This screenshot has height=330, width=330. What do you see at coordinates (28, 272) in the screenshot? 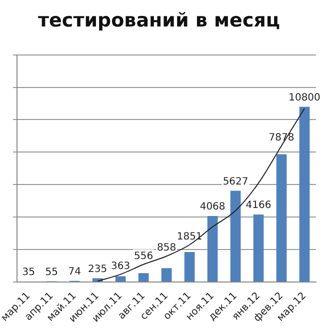
I see `data-label: 35` at bounding box center [28, 272].